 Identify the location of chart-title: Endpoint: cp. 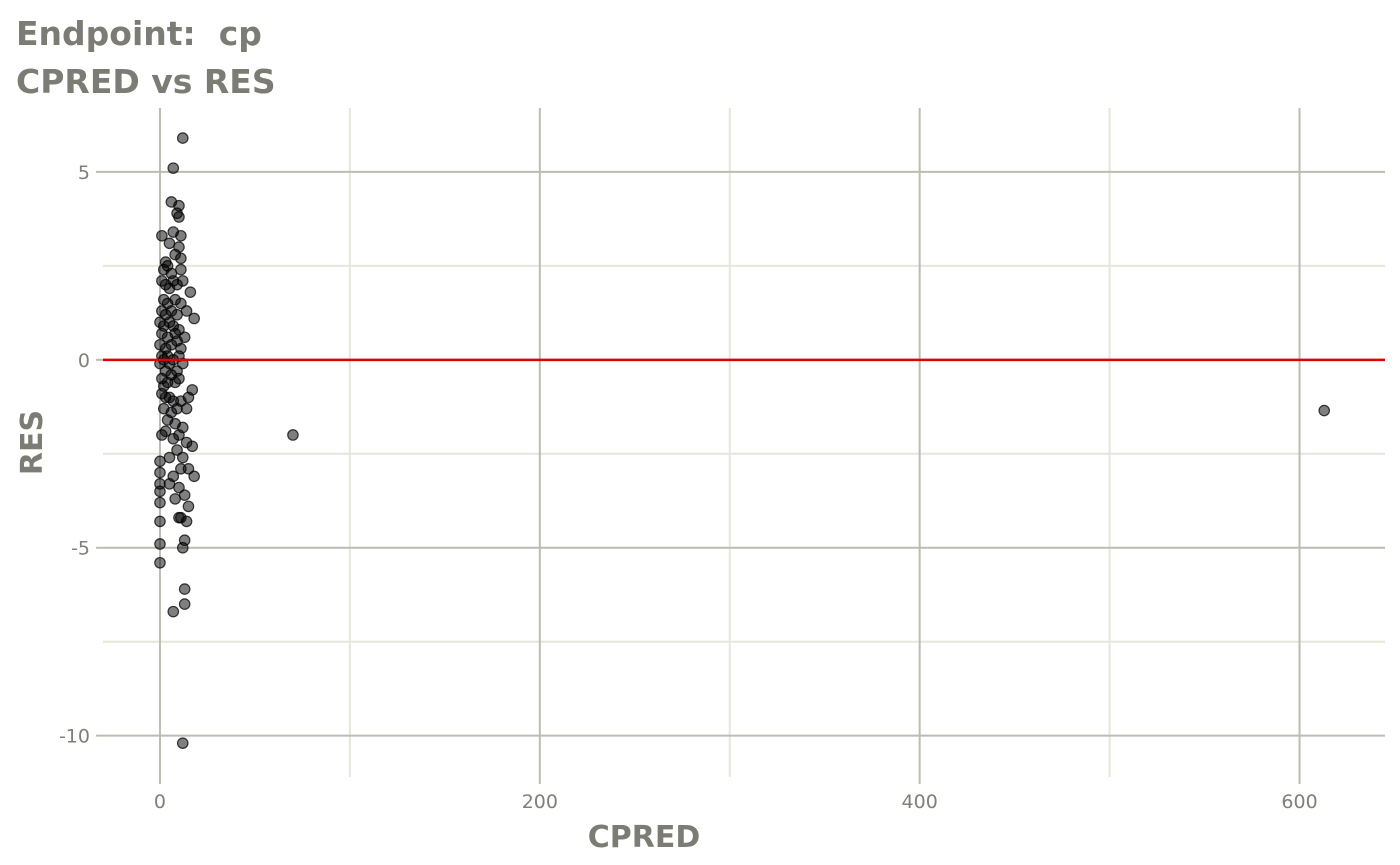
(139, 33).